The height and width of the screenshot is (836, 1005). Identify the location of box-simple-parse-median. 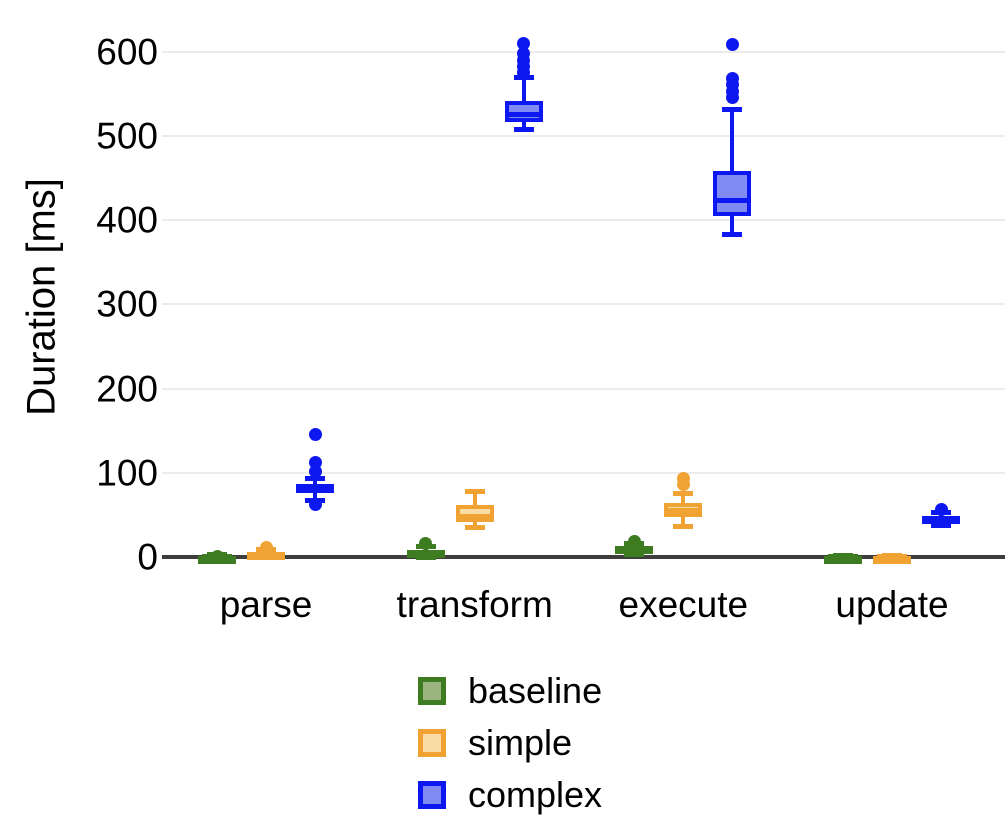
(266, 555).